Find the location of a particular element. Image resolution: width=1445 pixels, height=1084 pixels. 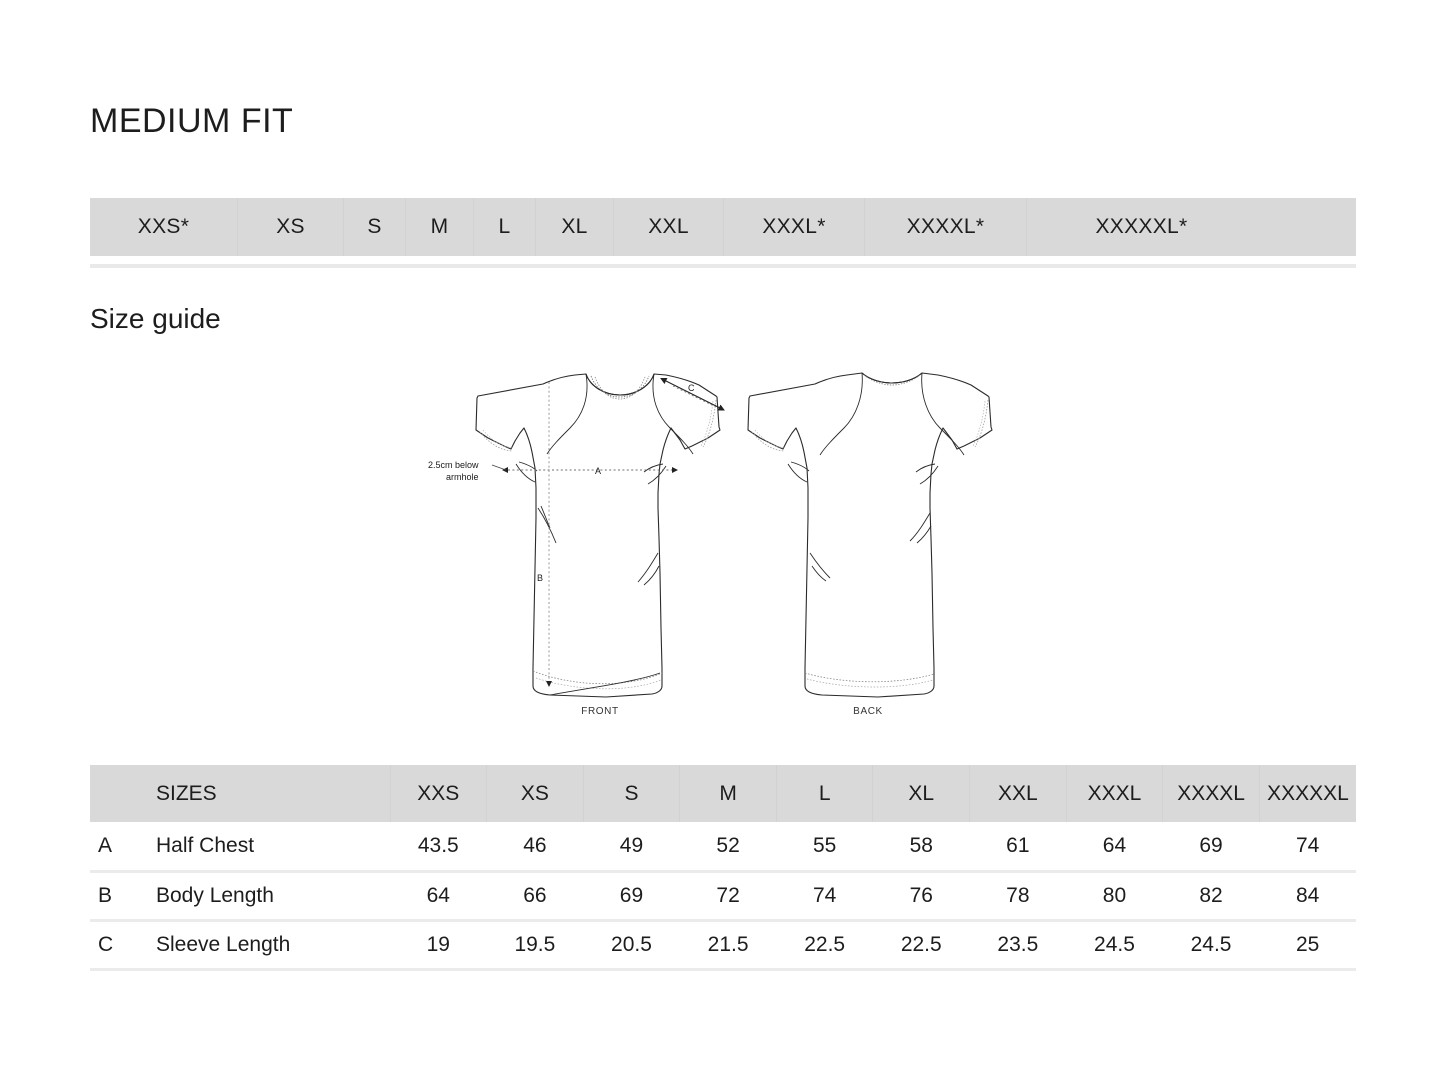

measurement-cell: 43.5 is located at coordinates (438, 845).